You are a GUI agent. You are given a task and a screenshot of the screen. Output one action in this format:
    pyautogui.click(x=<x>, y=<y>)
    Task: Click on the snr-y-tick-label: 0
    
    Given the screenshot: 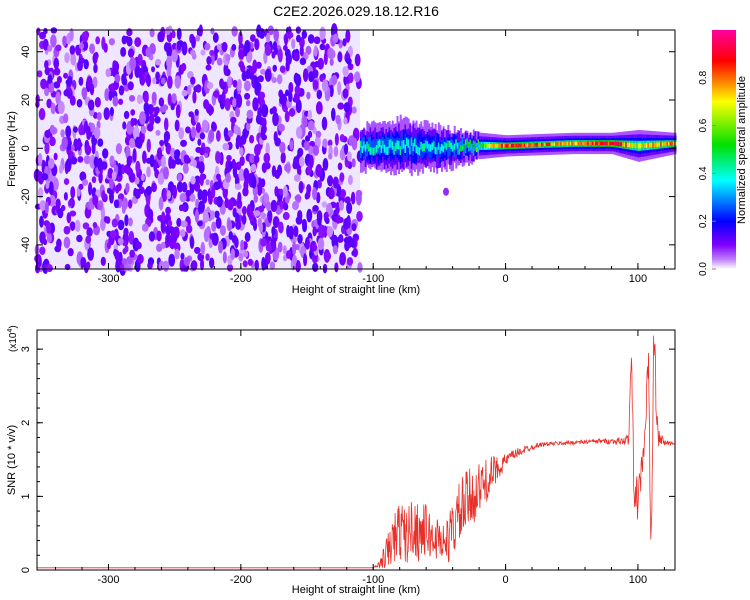 What is the action you would take?
    pyautogui.click(x=26, y=570)
    